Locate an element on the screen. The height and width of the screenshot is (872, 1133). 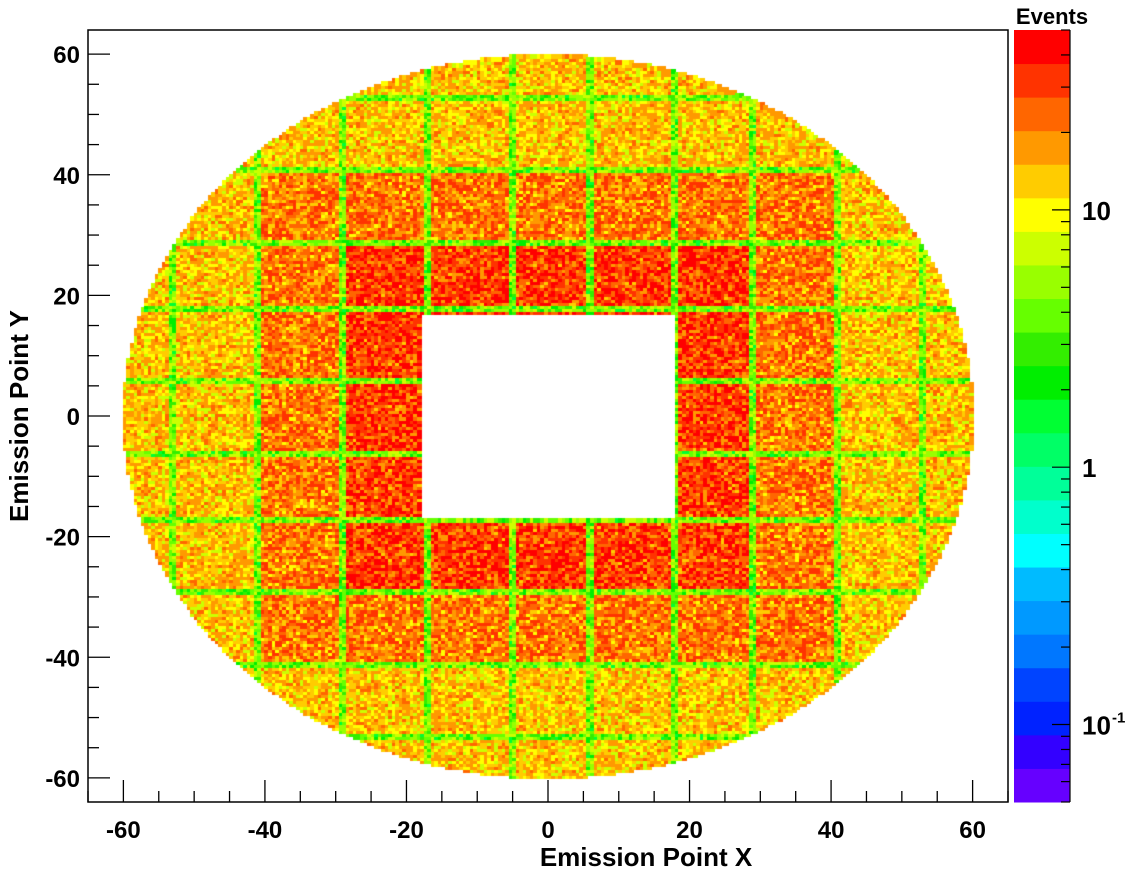
y-tick-label: -60 is located at coordinates (62, 779).